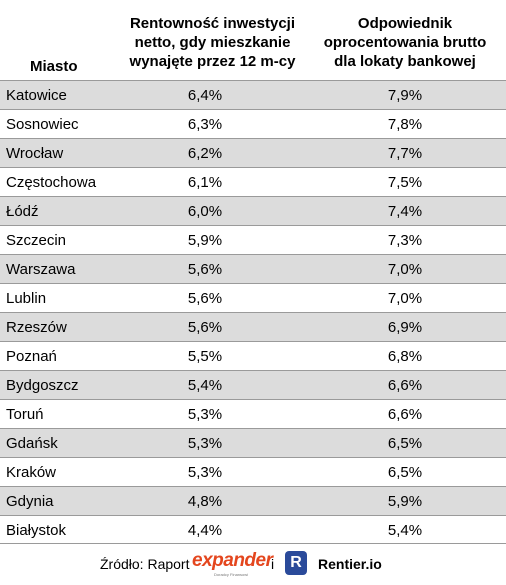 The width and height of the screenshot is (506, 585). Describe the element at coordinates (31, 472) in the screenshot. I see `cell-city: Kraków` at that location.